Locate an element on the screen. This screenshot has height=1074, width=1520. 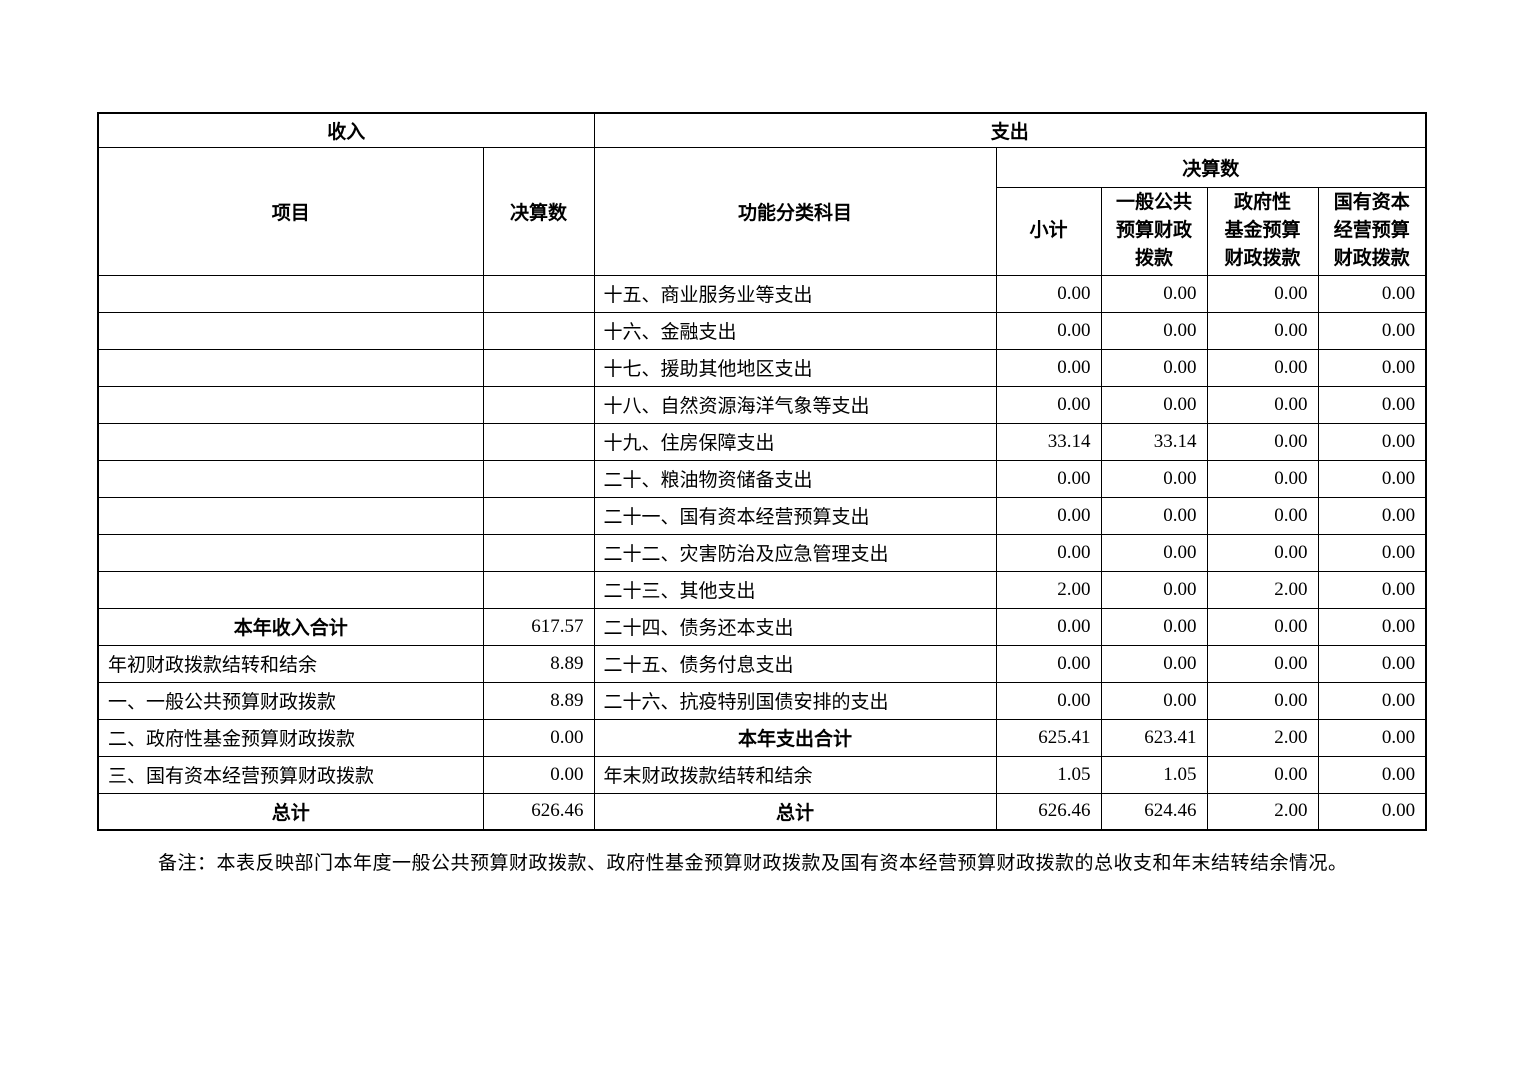
col-header-subtotal: 小计 is located at coordinates (1048, 231).